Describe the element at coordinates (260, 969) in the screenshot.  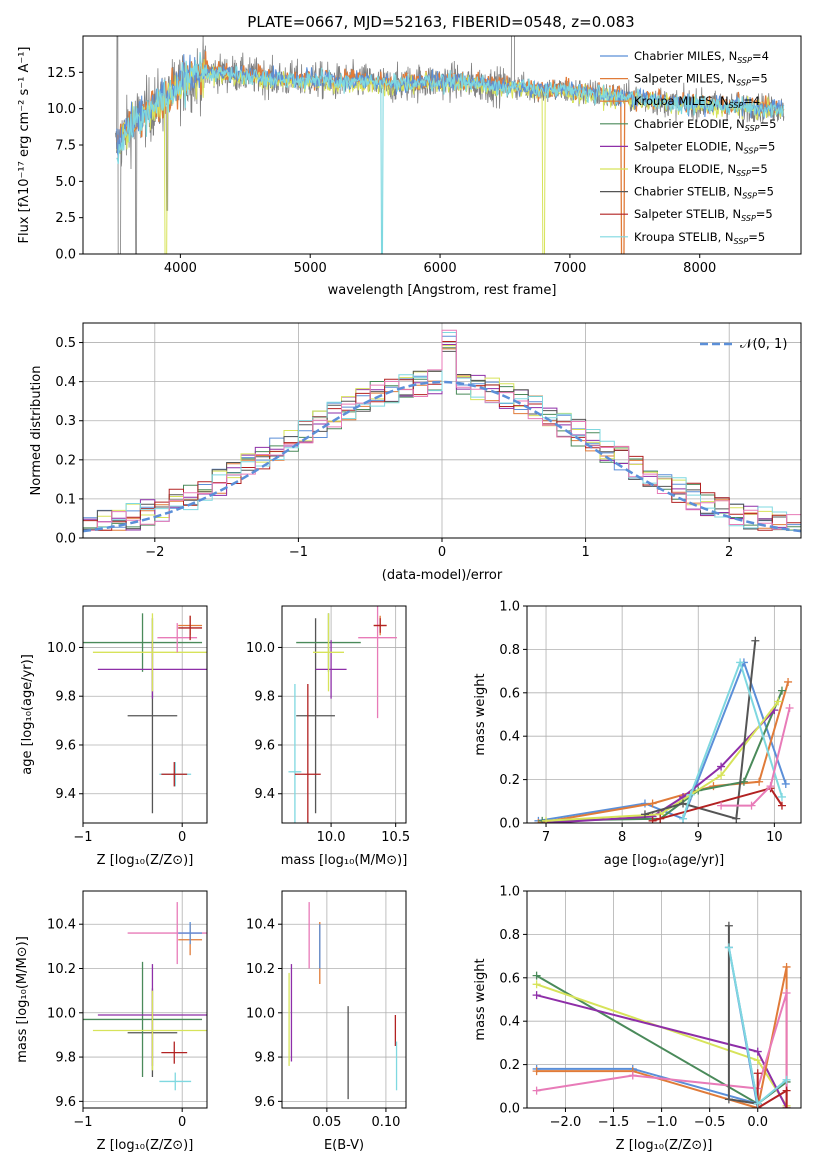
I see `y-tick-label: 10.2` at that location.